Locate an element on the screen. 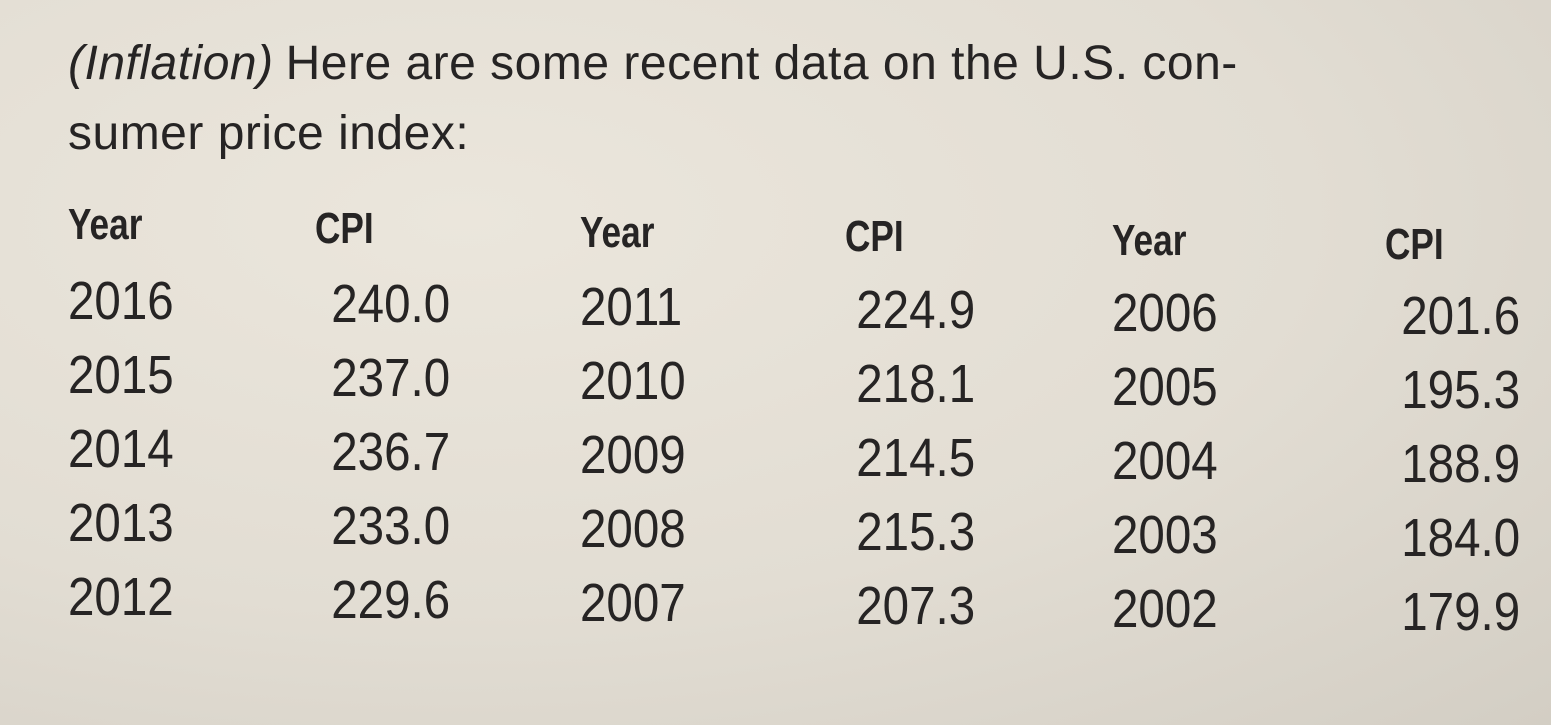 Image resolution: width=1551 pixels, height=725 pixels. year: 2011 is located at coordinates (631, 307).